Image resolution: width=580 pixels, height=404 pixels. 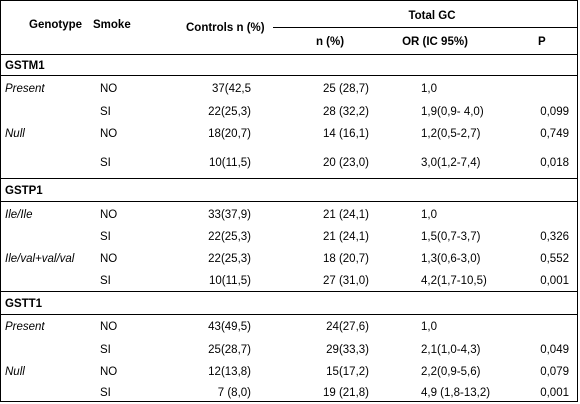 What do you see at coordinates (112, 25) in the screenshot?
I see `col-header-smoke: Smoke` at bounding box center [112, 25].